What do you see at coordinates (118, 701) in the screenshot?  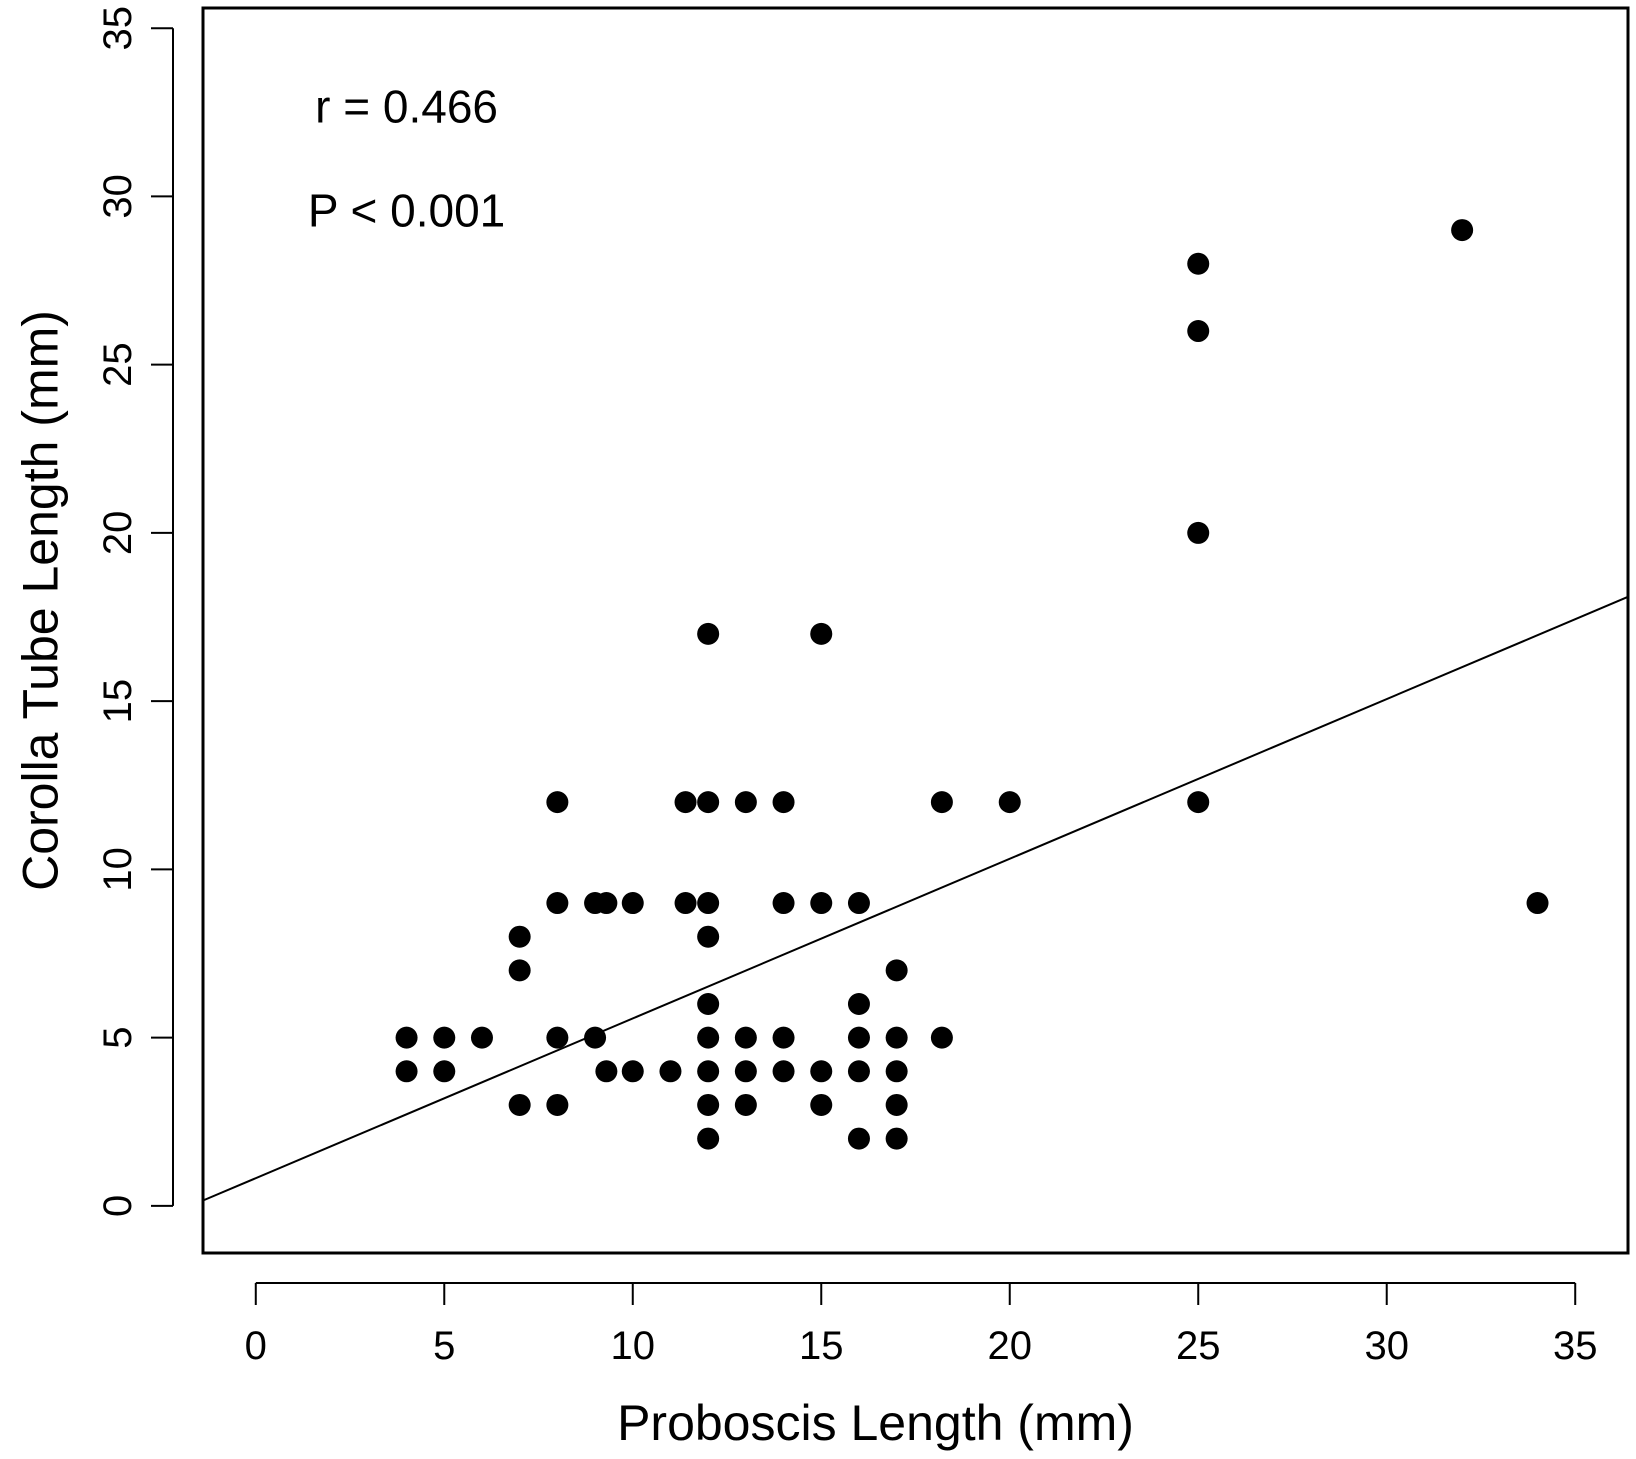 I see `y-tick-label: 15` at bounding box center [118, 701].